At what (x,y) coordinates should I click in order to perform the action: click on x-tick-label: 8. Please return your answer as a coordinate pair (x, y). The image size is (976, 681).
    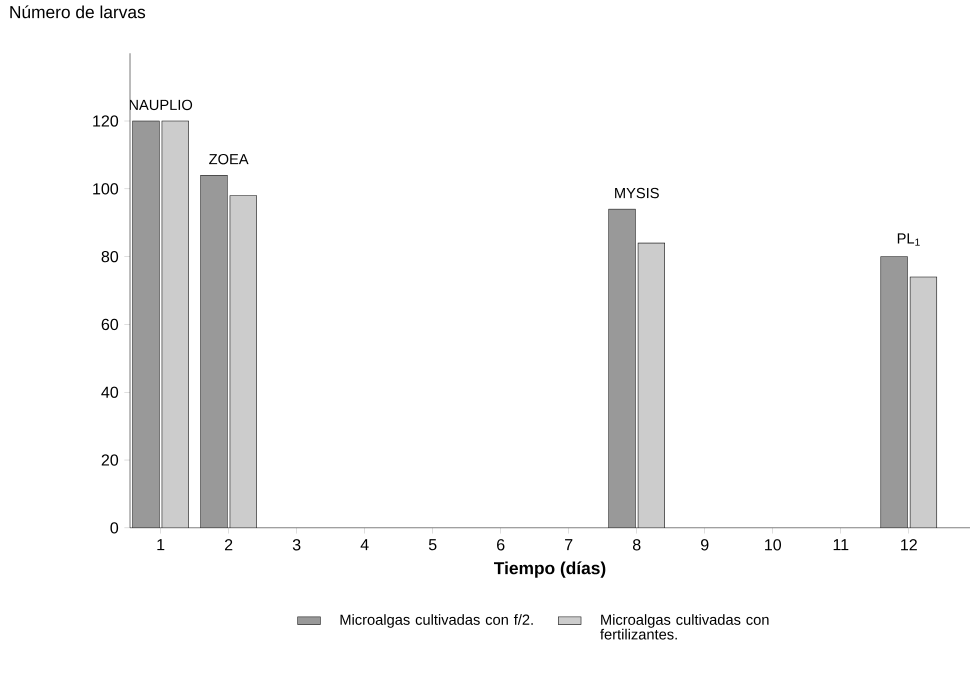
    Looking at the image, I should click on (636, 545).